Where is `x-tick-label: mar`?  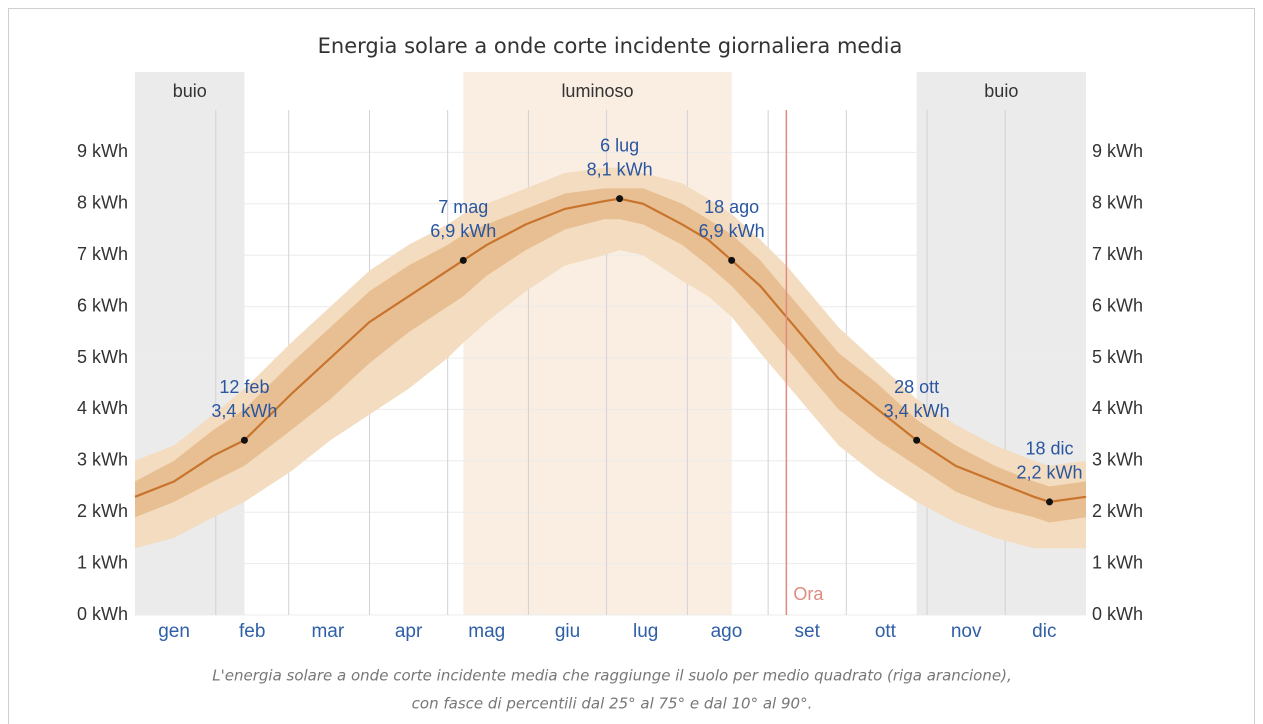
x-tick-label: mar is located at coordinates (327, 631).